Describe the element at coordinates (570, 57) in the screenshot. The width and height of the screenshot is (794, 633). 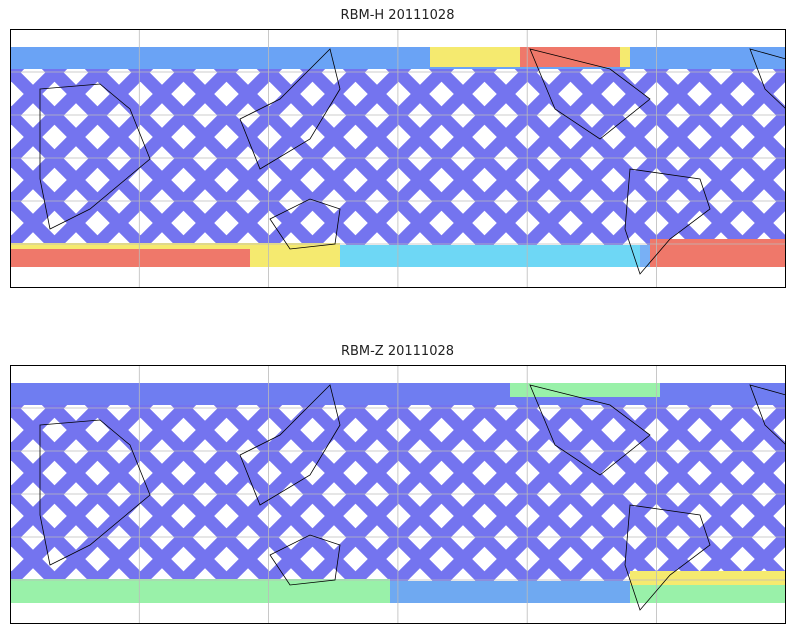
I see `high-north-red` at that location.